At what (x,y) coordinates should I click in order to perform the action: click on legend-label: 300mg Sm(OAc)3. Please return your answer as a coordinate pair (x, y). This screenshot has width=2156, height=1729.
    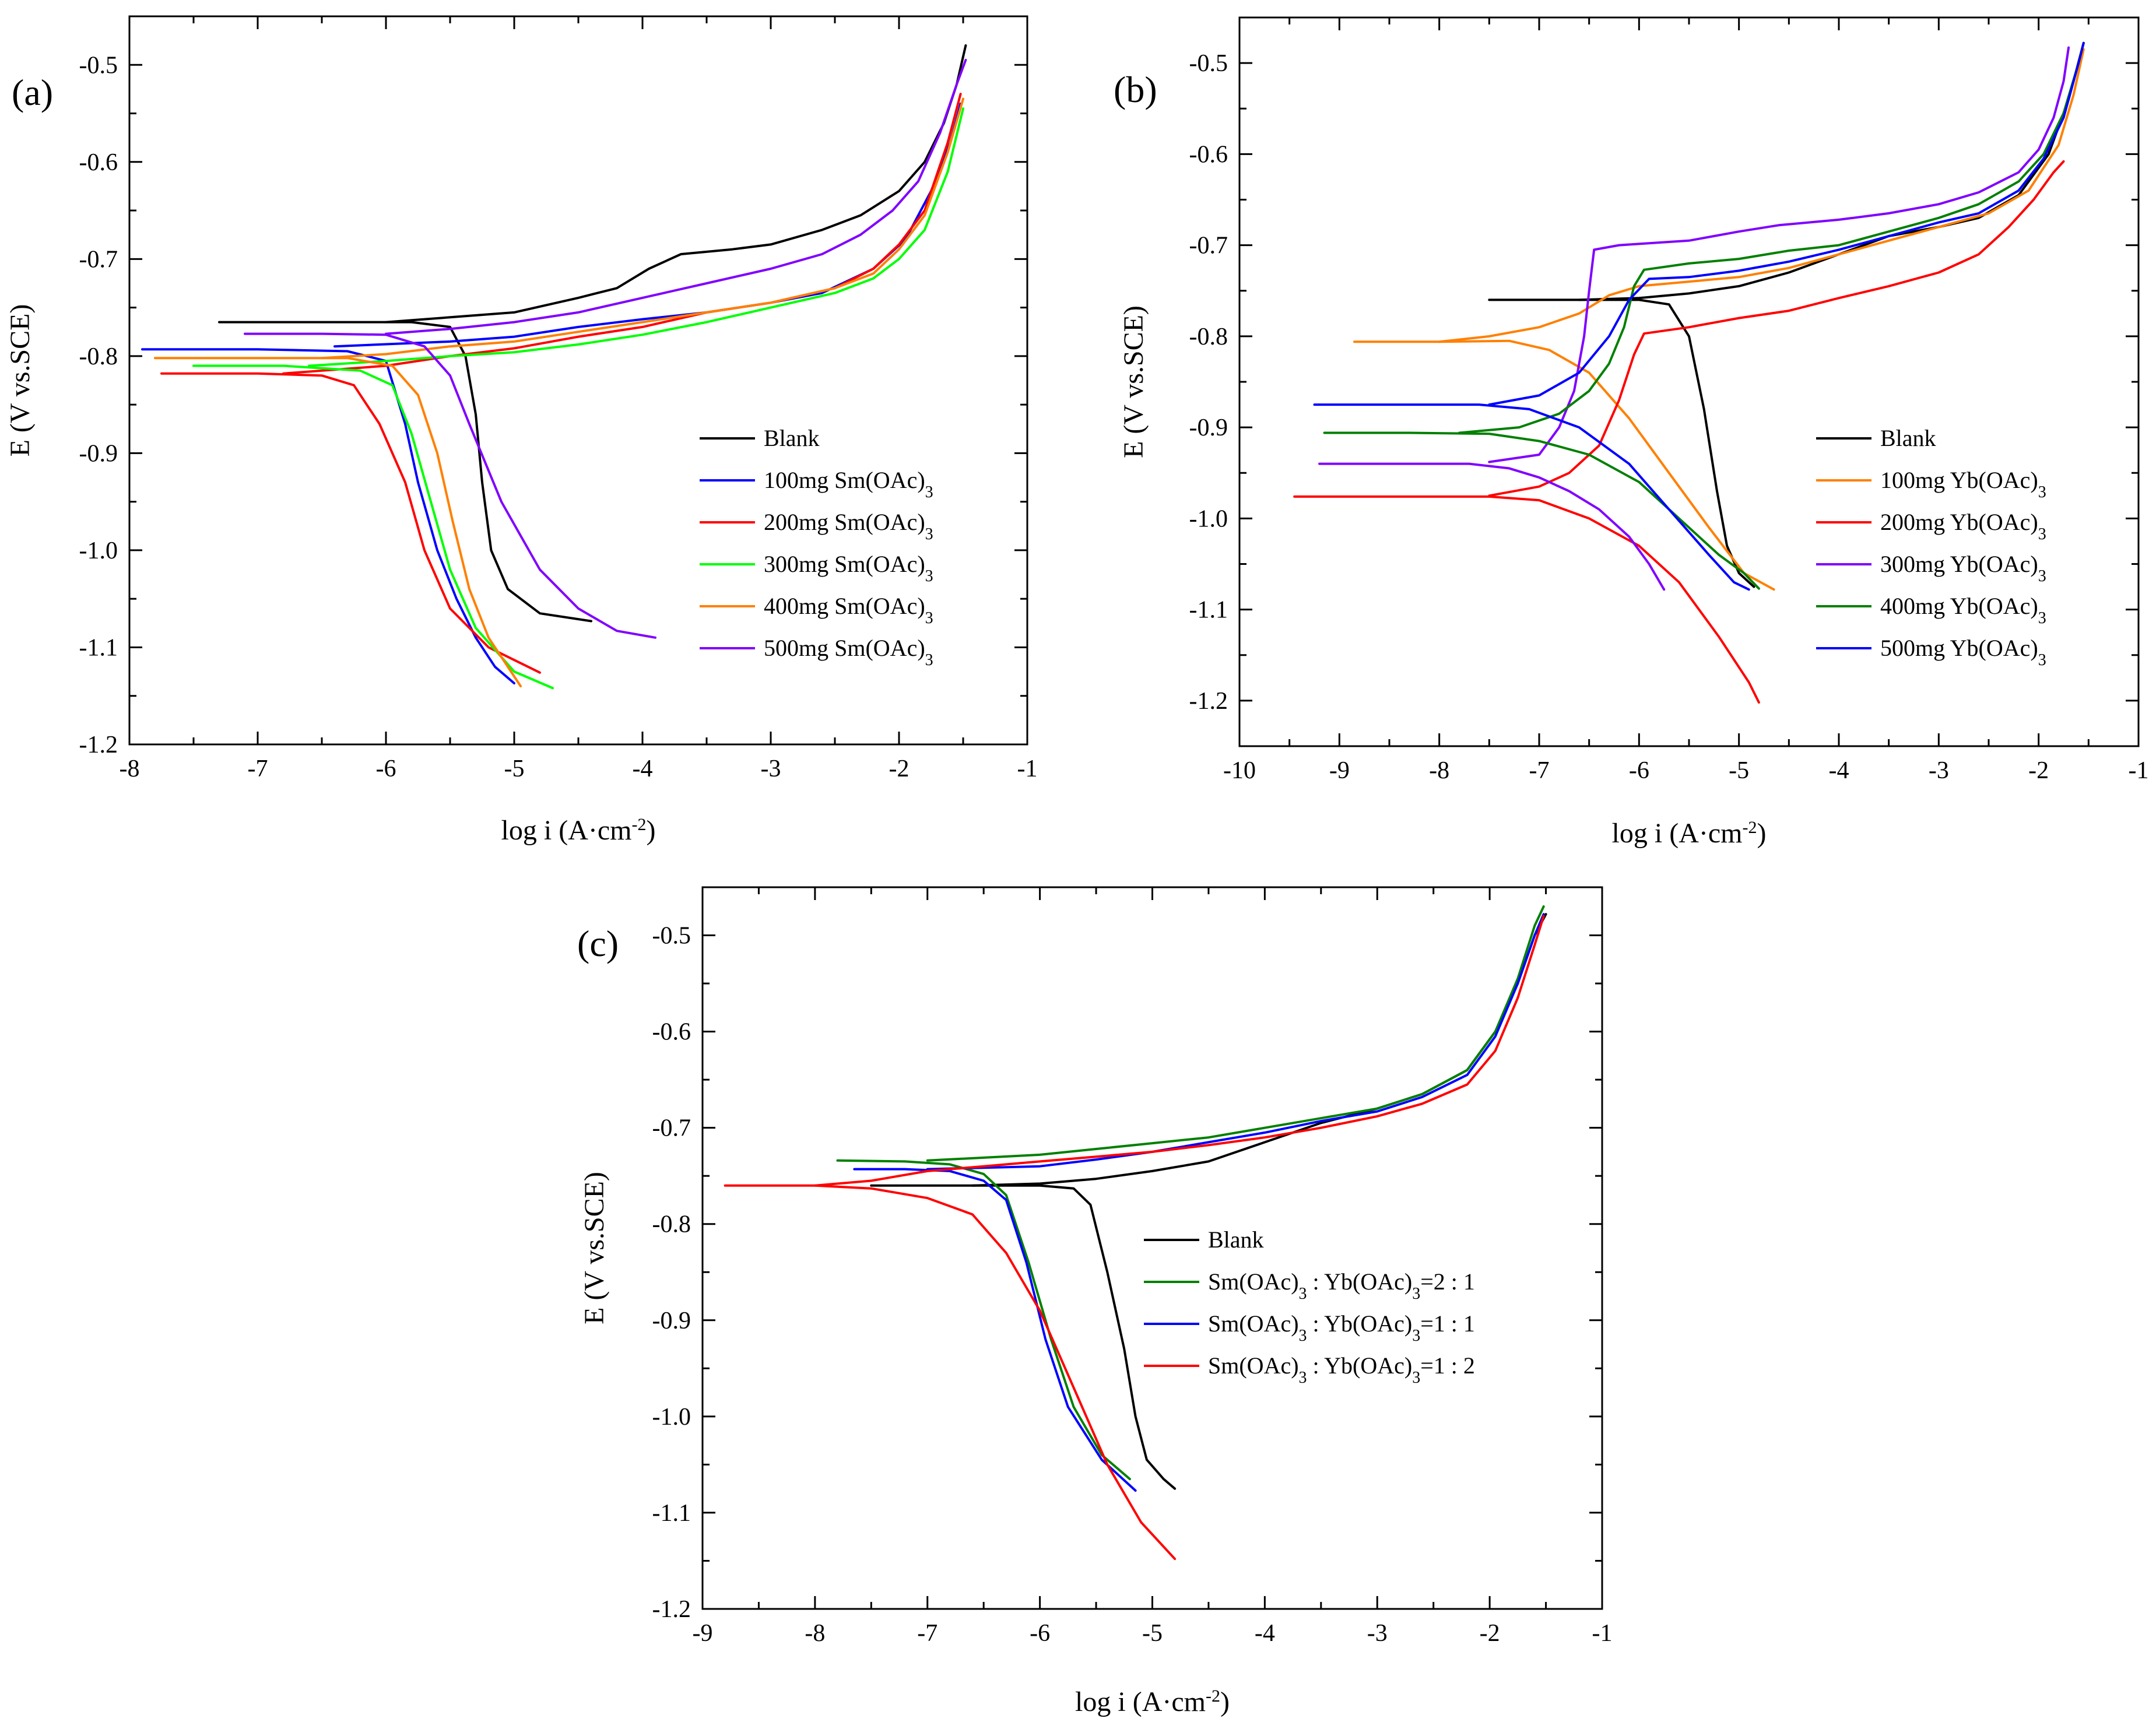
    Looking at the image, I should click on (848, 568).